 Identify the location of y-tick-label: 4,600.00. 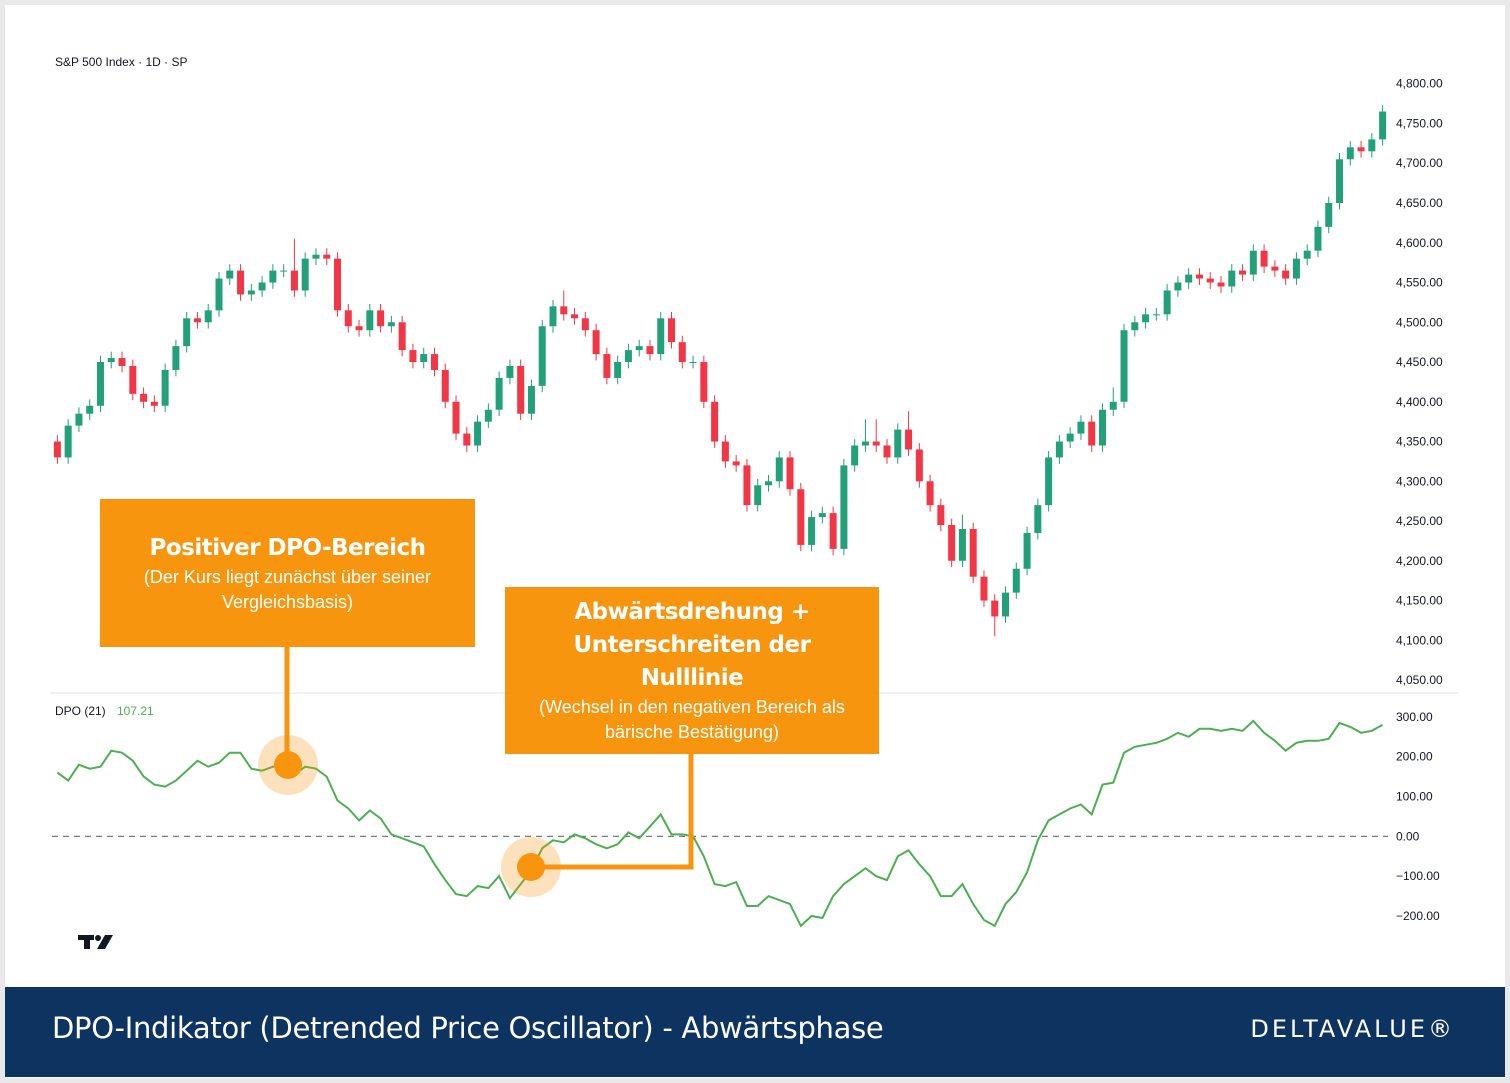
(1419, 243).